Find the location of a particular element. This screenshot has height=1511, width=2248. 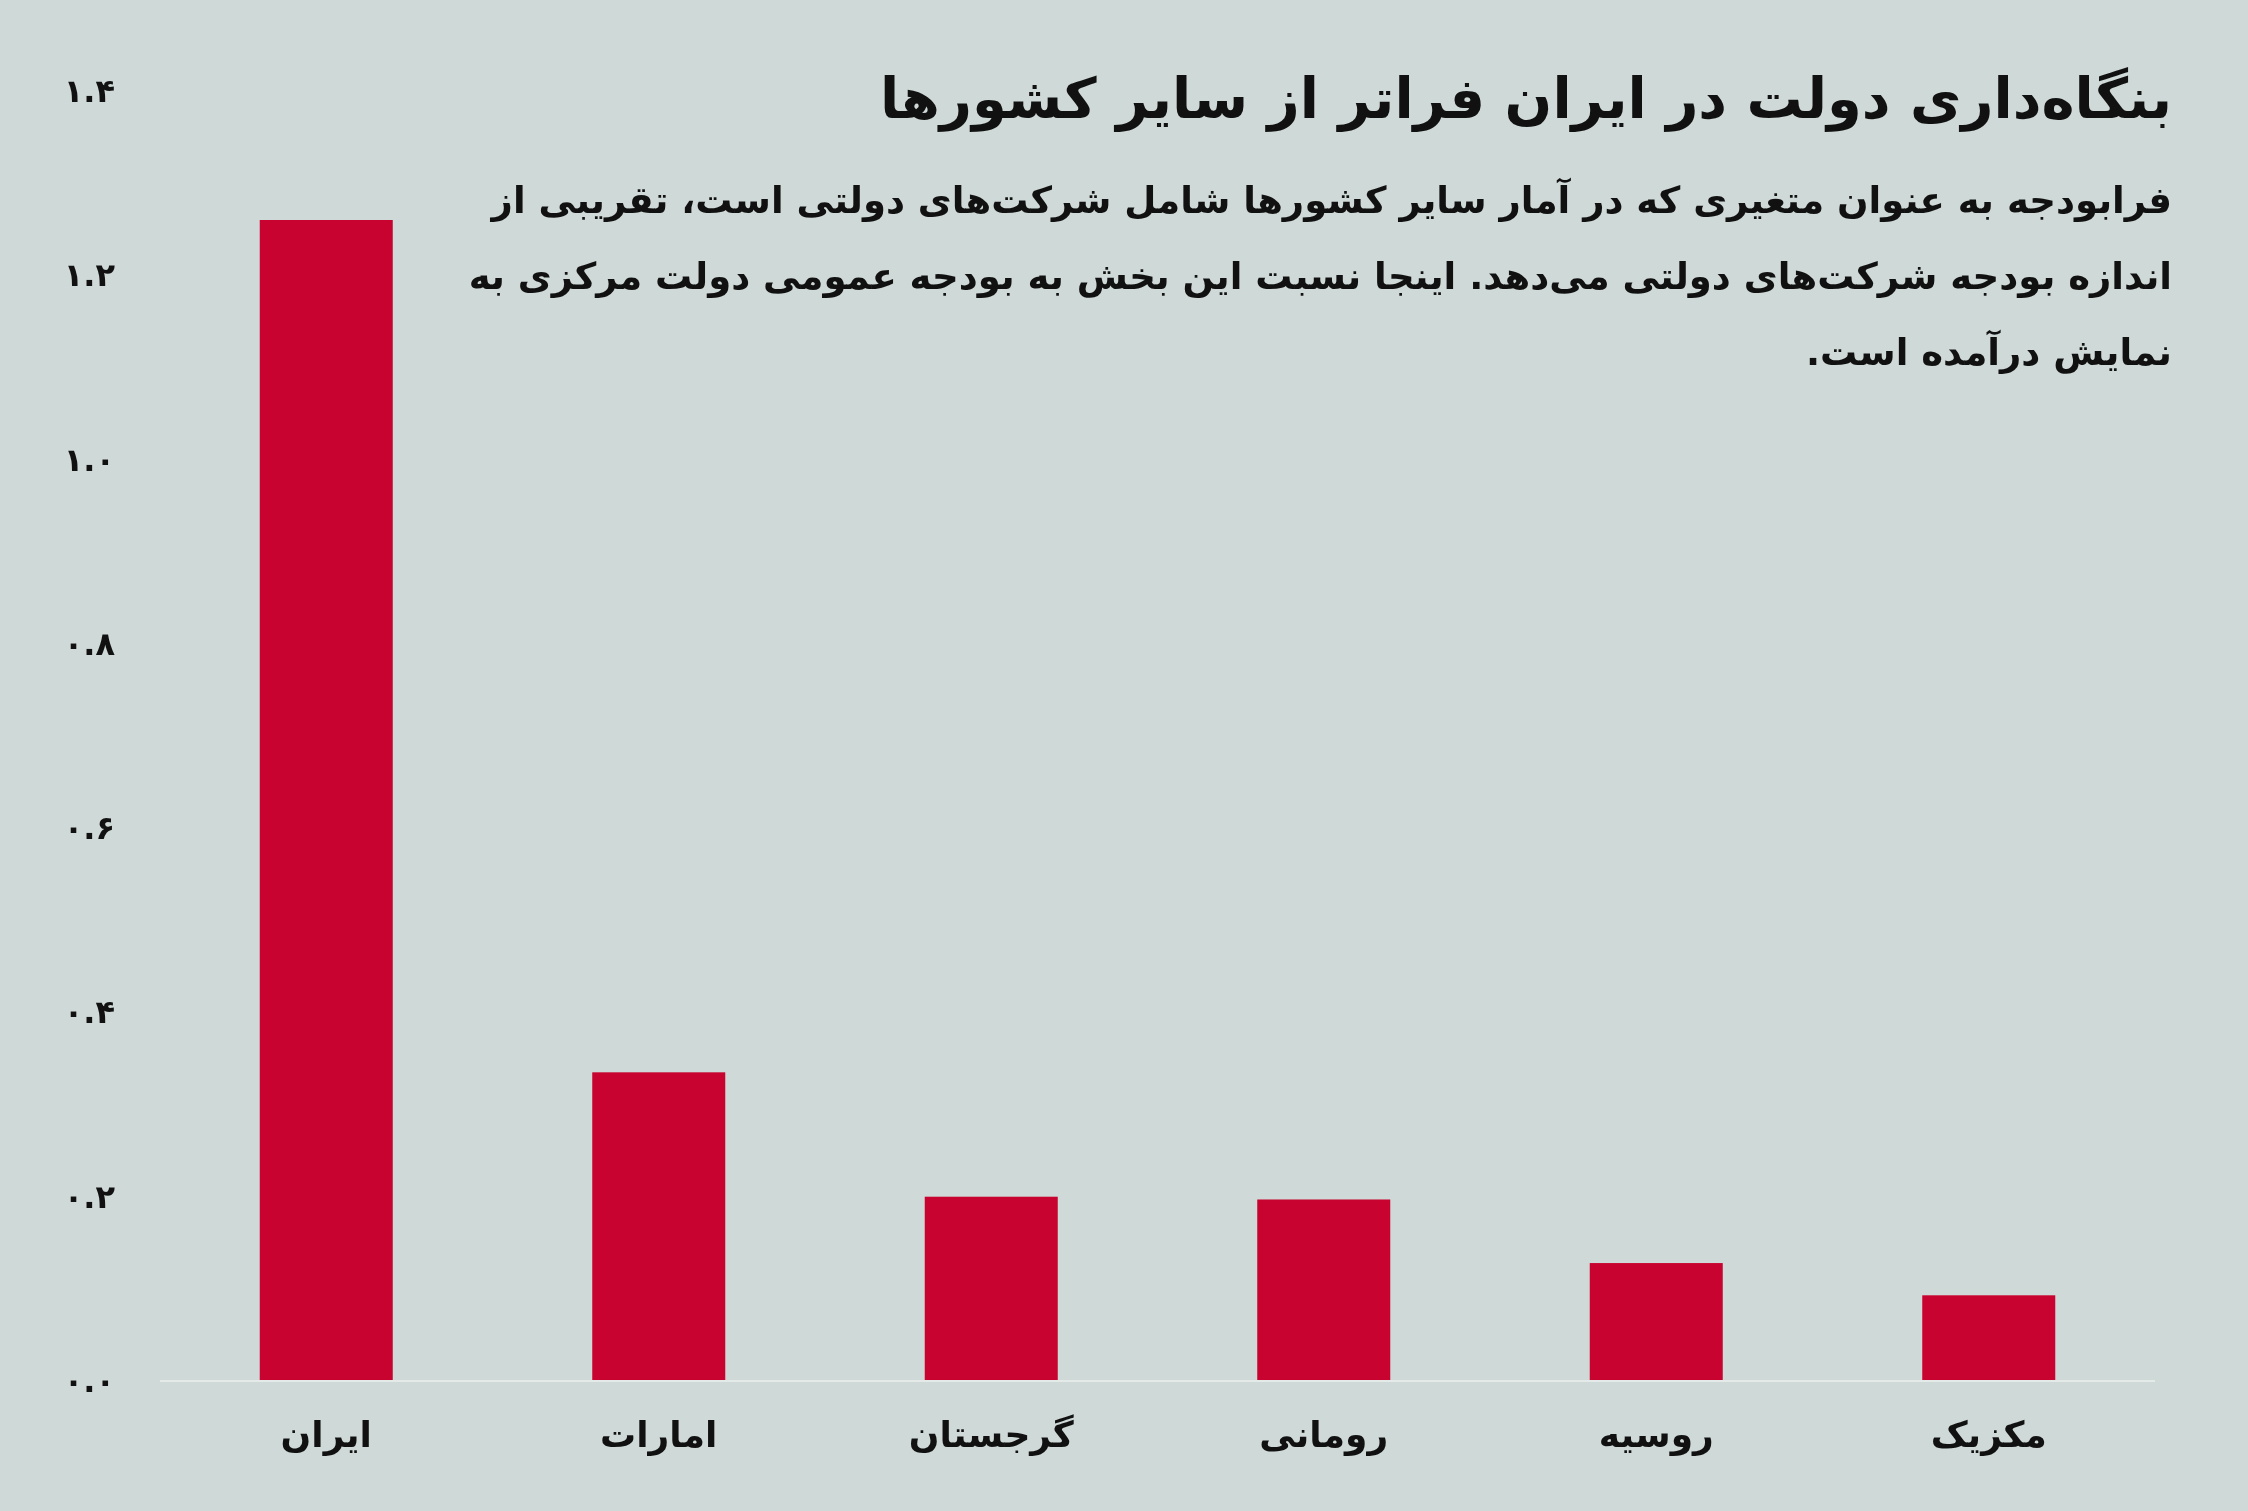

text: فرابودجه به عنوان متغیری که در آمار سایر کشورها شامل شرکت‌های دولتی است، تقریبی از اندازه بودجه شرکت‌های دولتی می‌دهد. اینجا نسبت این بخش به بودجه عمومی دولت مرکزی به نمایش درآمده است. is located at coordinates (1319, 276).